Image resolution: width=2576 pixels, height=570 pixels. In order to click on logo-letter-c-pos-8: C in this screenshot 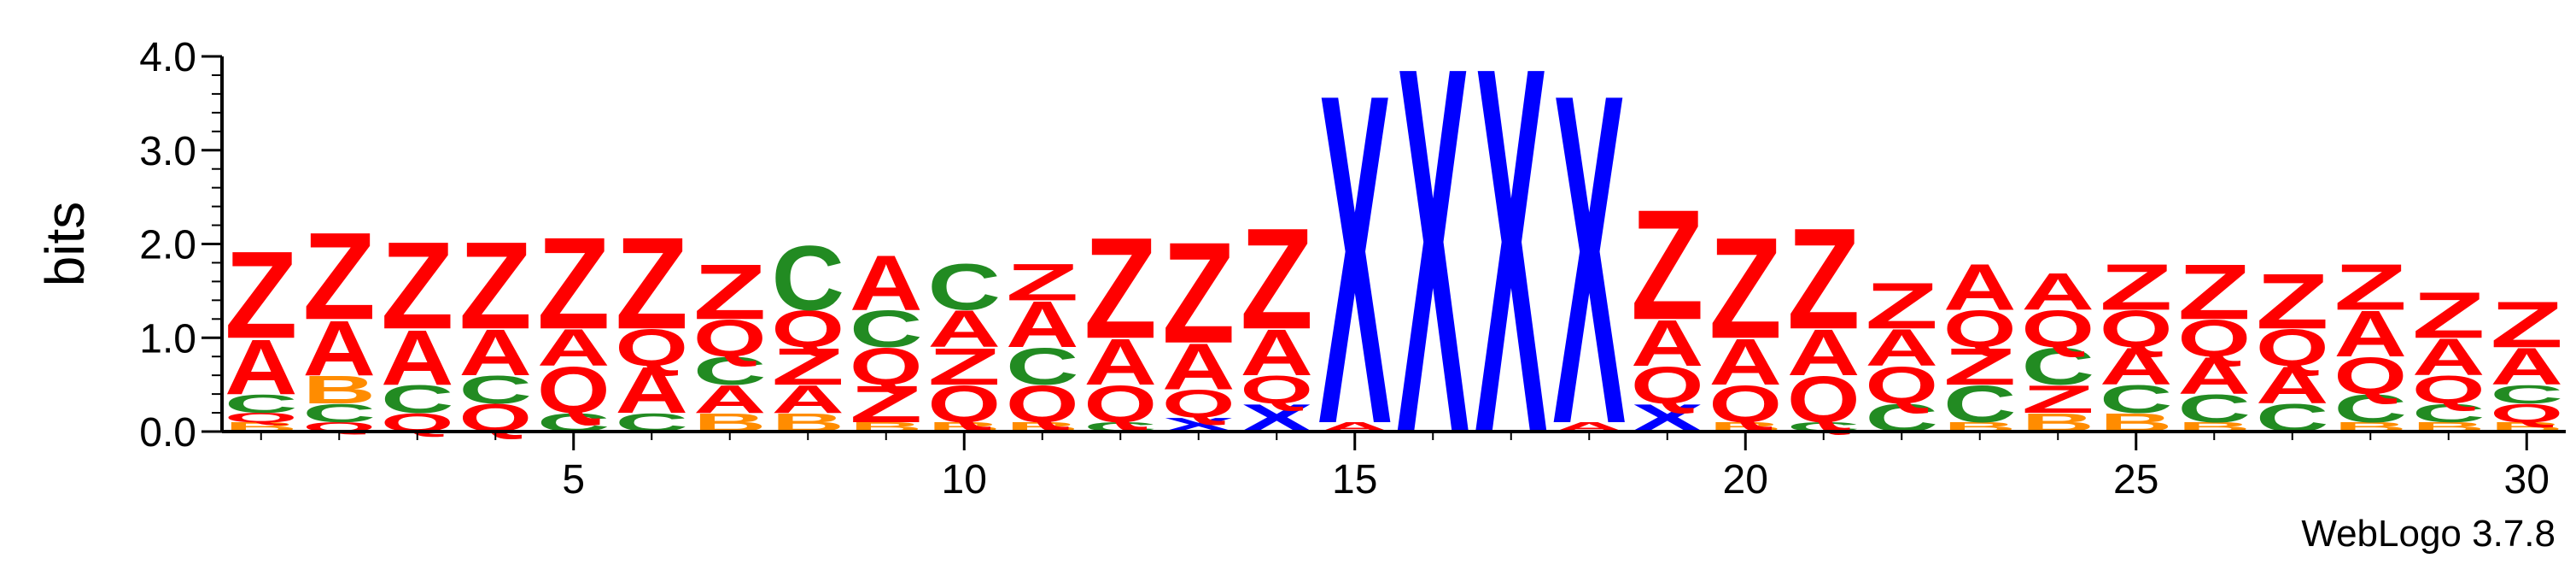, I will do `click(808, 278)`.